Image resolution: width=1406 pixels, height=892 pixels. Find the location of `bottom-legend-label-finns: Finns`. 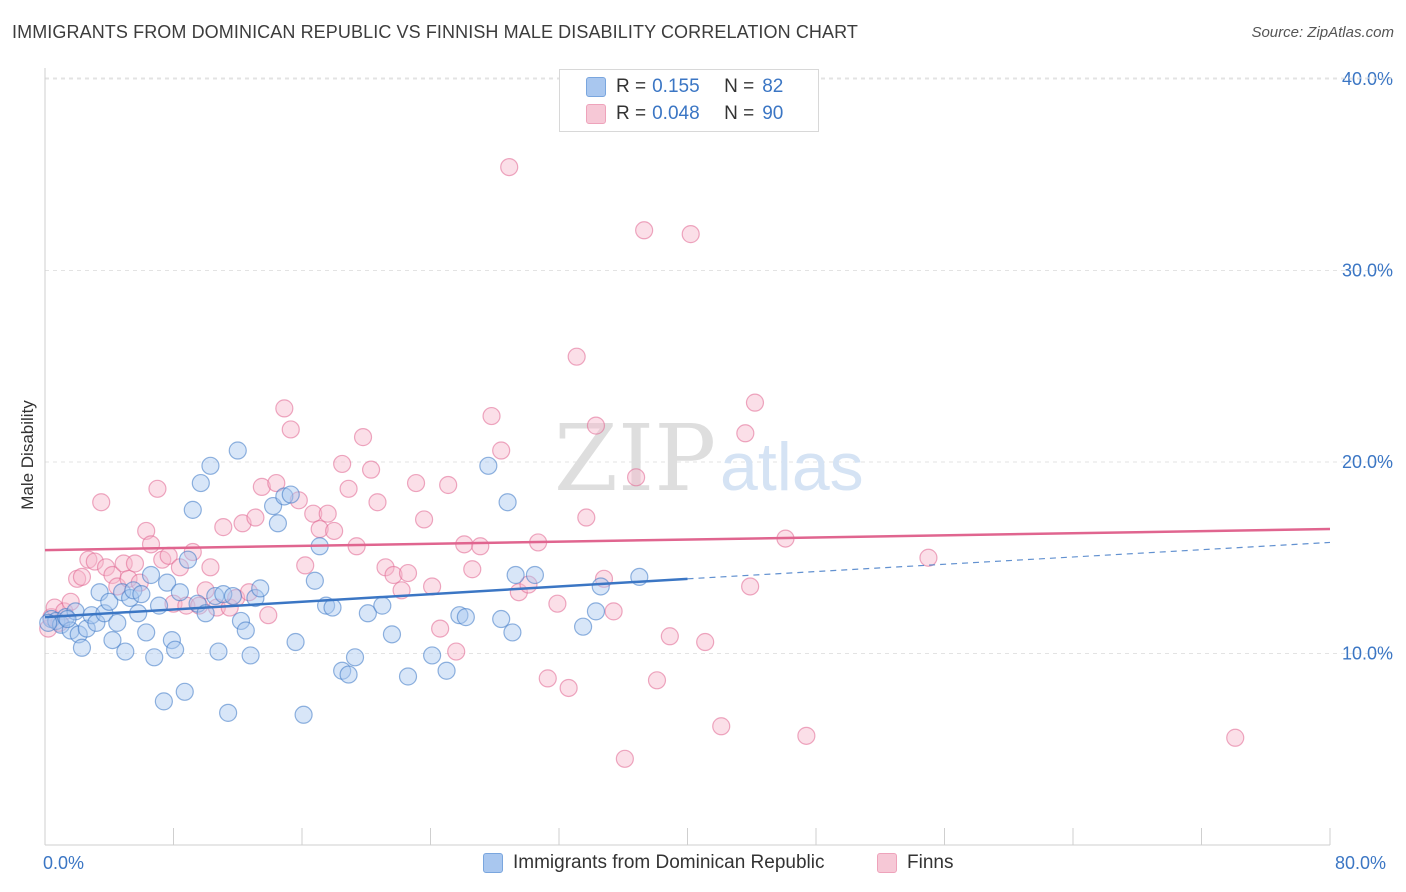

bottom-legend-label-finns: Finns is located at coordinates (930, 862).